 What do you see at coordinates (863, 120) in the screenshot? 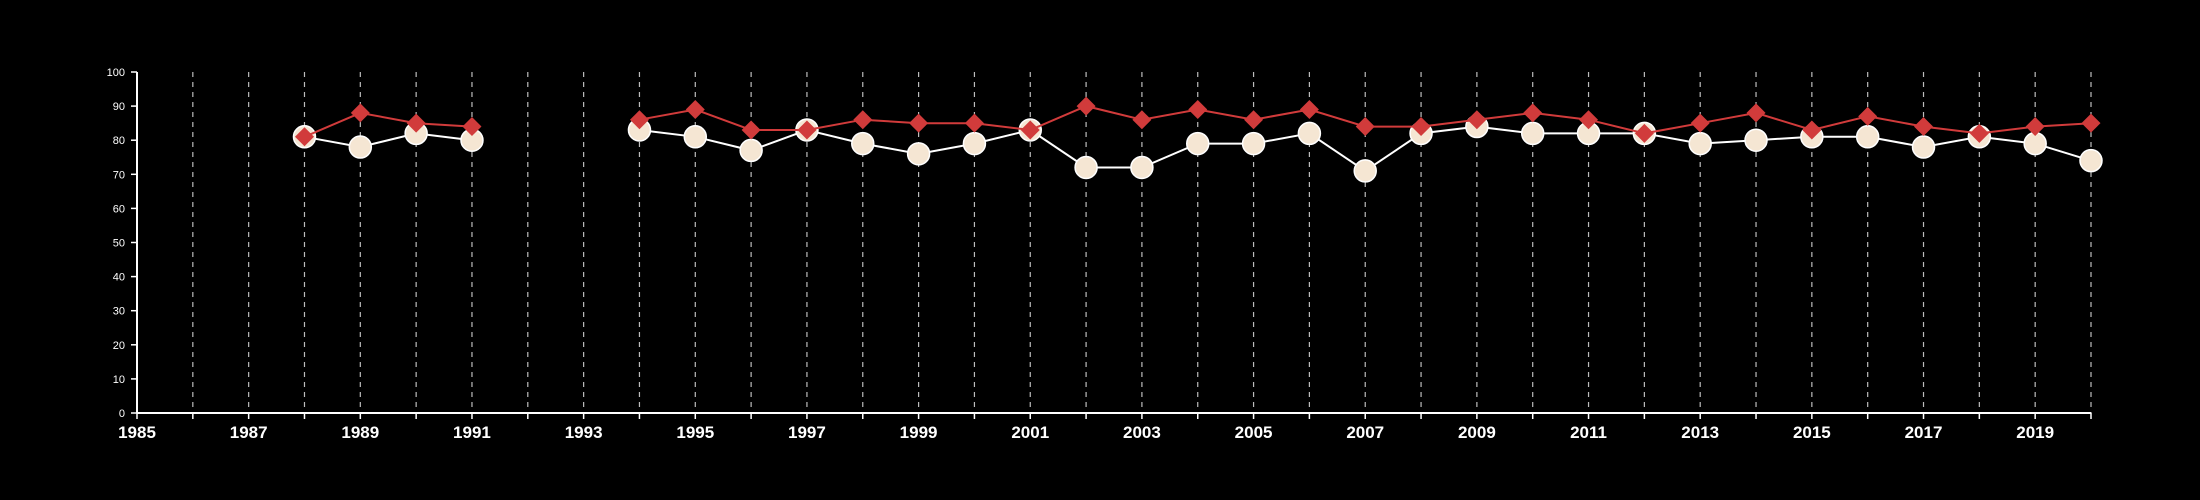
I see `point-diamond-1998` at bounding box center [863, 120].